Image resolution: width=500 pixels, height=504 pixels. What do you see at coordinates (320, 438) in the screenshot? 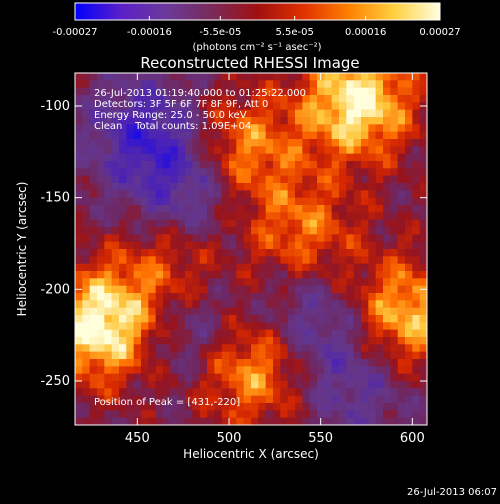
I see `x-tick-label: 550` at bounding box center [320, 438].